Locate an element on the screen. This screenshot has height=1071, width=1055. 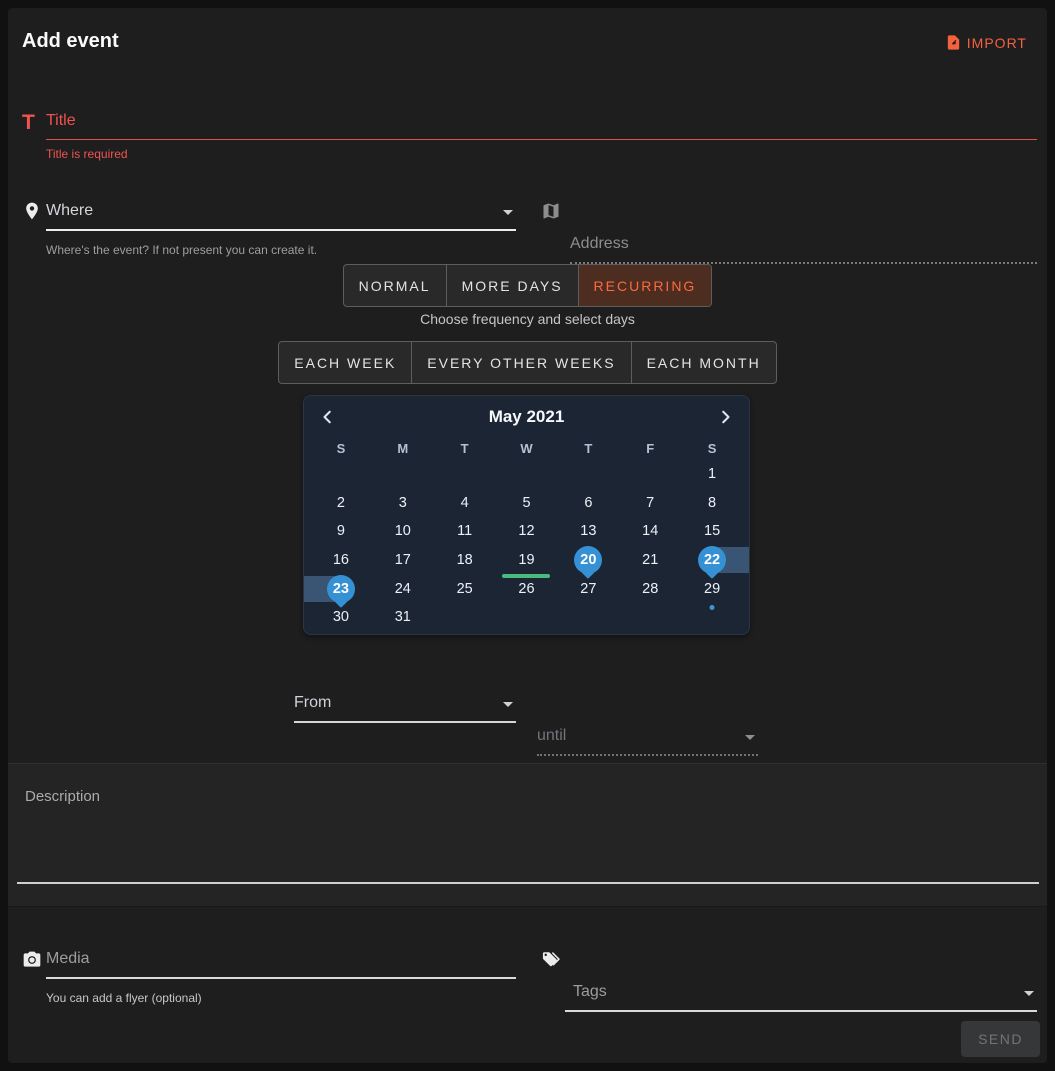
calendar-day: 30 is located at coordinates (341, 617).